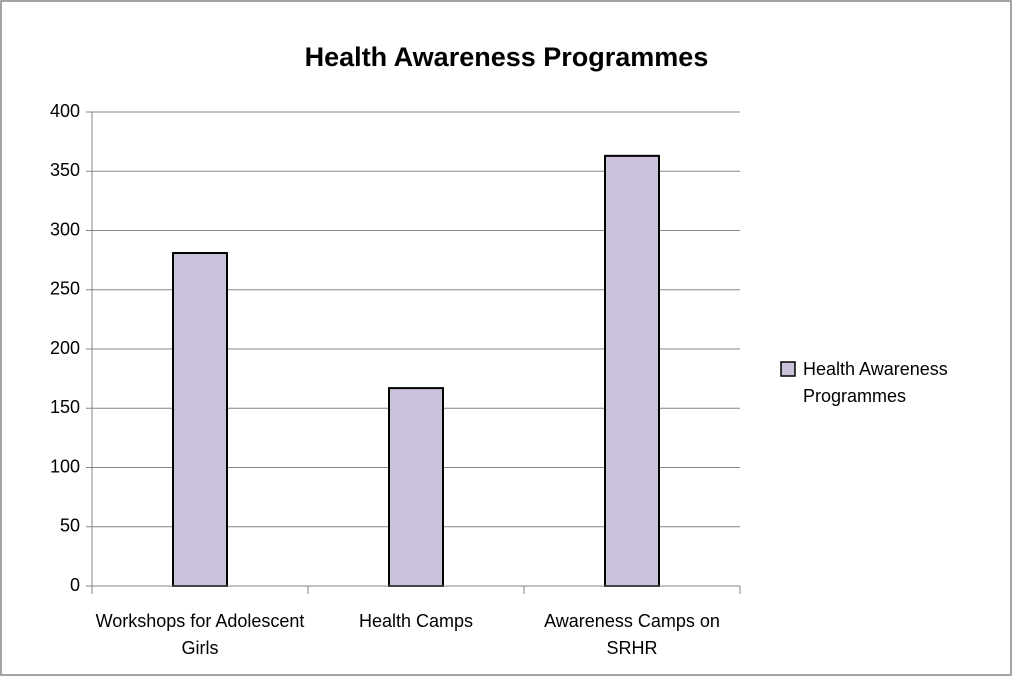 The image size is (1013, 677). Describe the element at coordinates (875, 382) in the screenshot. I see `legend-label: Health Awareness Programmes` at that location.